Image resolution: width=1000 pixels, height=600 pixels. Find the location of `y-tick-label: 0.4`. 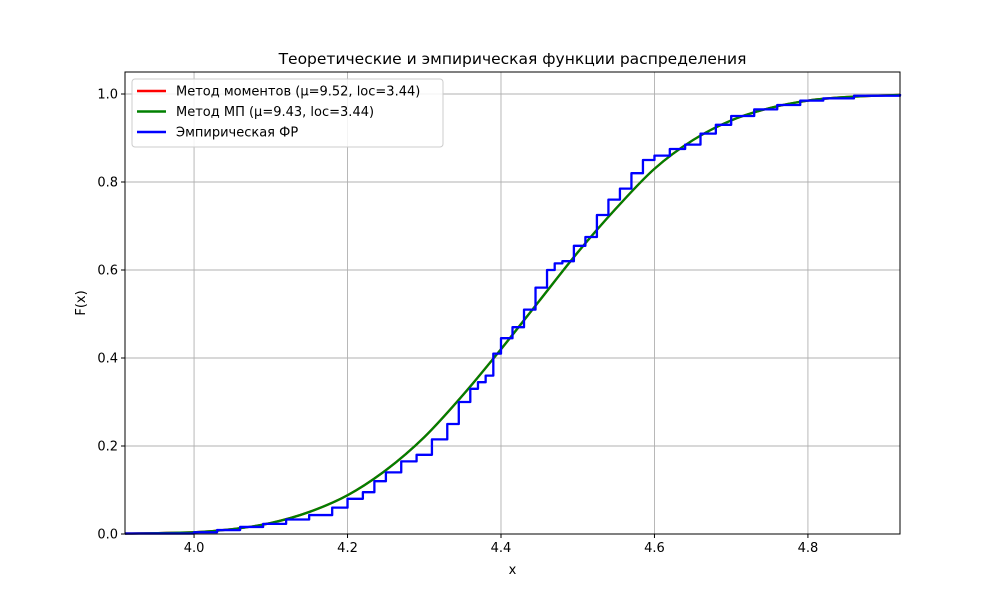

y-tick-label: 0.4 is located at coordinates (107, 359).